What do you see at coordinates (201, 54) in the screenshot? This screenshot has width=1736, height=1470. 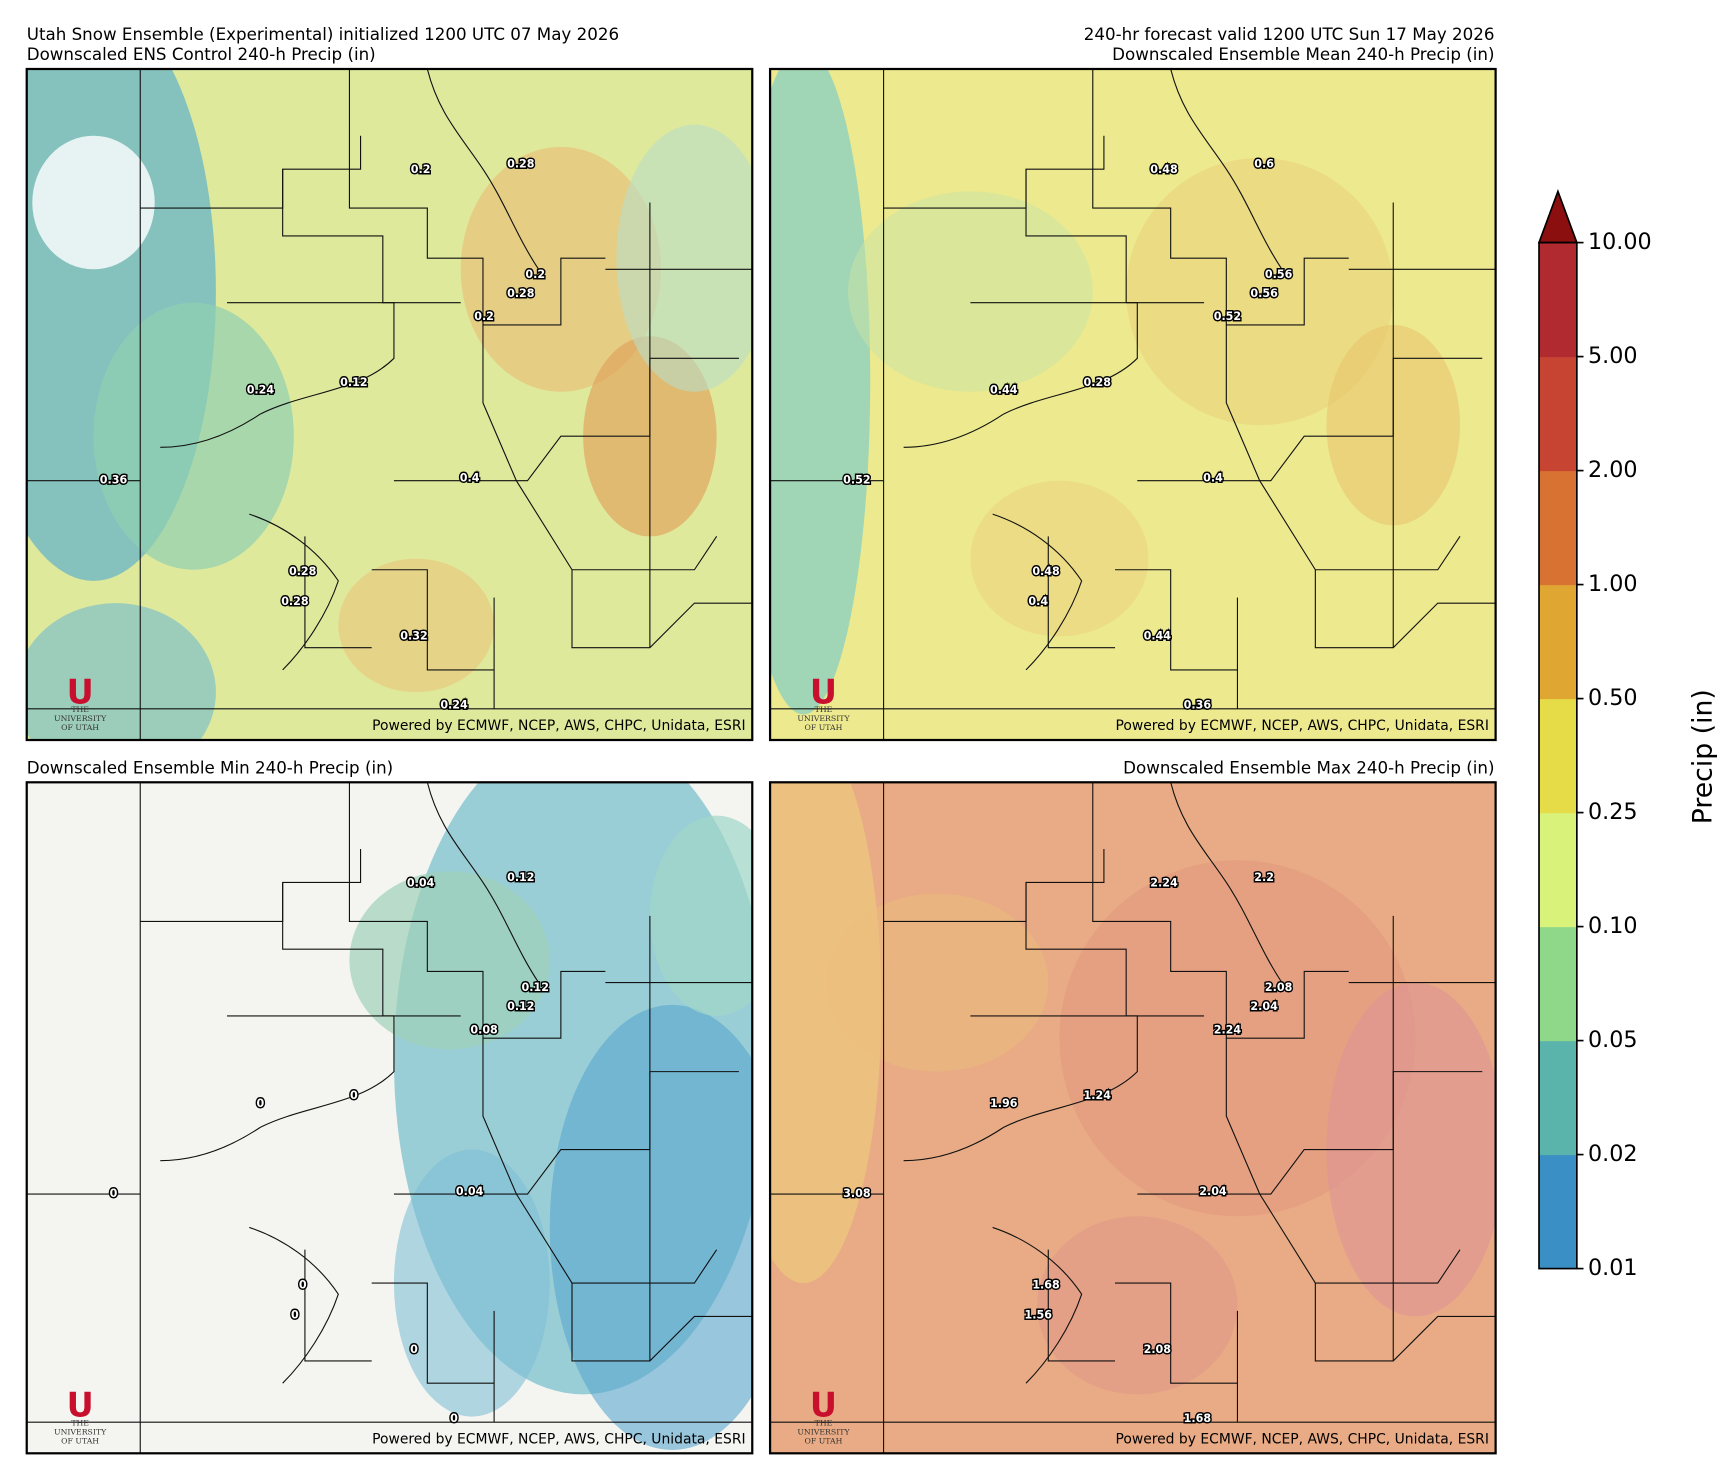 I see `panel-title: Downscaled ENS Control 240-h Precip (in)` at bounding box center [201, 54].